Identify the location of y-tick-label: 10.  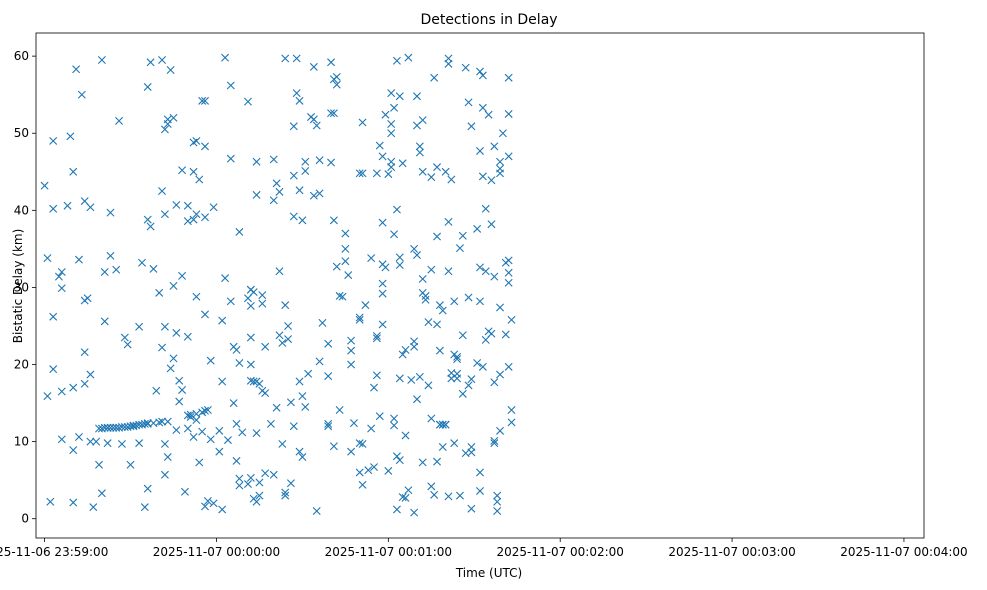
(21, 442).